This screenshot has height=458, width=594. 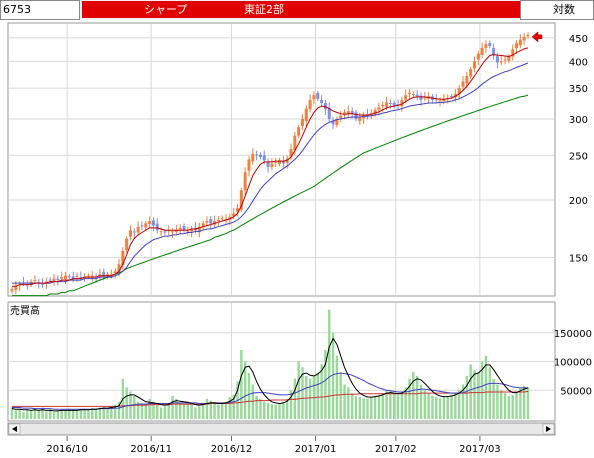 What do you see at coordinates (396, 449) in the screenshot?
I see `date-tick-label: 2017/02` at bounding box center [396, 449].